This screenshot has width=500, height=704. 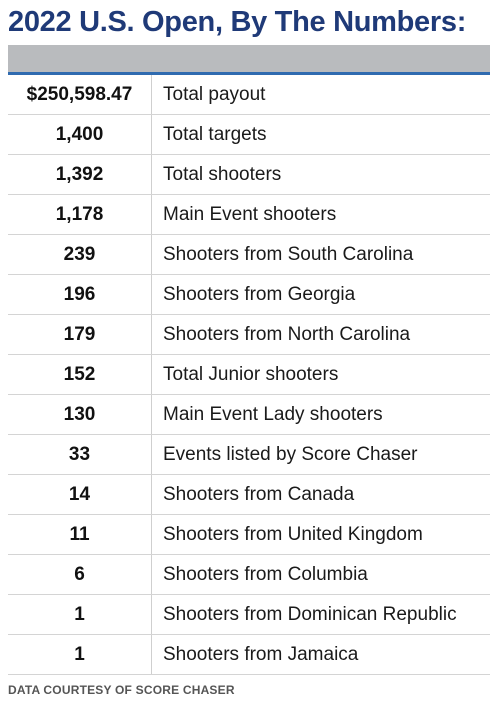 What do you see at coordinates (80, 494) in the screenshot?
I see `stat-value: 14` at bounding box center [80, 494].